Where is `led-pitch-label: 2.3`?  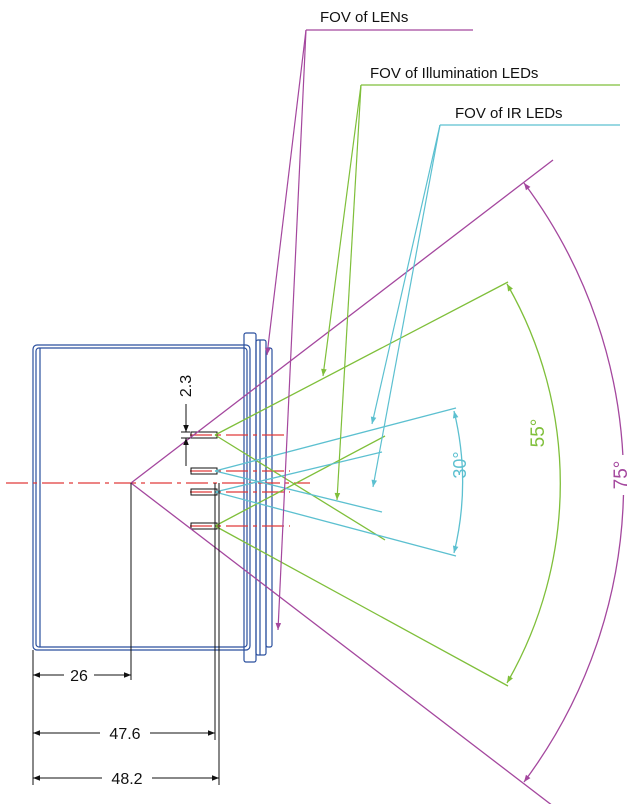 led-pitch-label: 2.3 is located at coordinates (186, 386).